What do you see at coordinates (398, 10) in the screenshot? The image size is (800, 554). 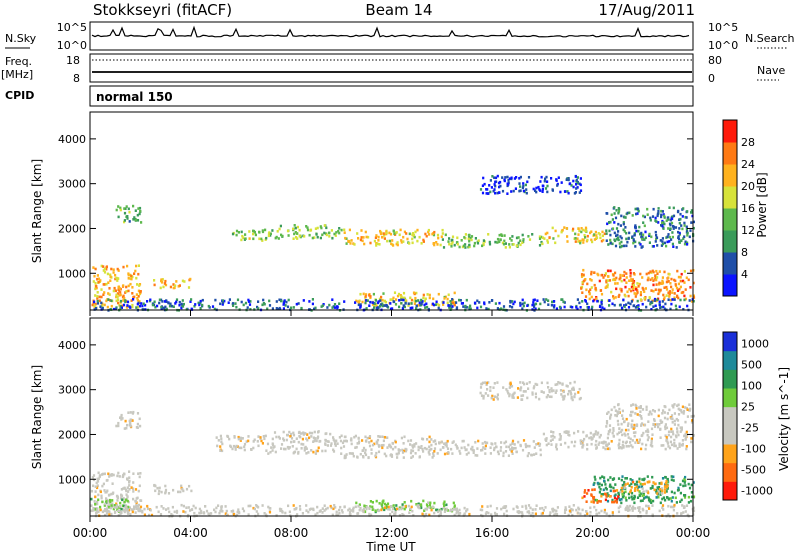 I see `beam-title: Beam 14` at bounding box center [398, 10].